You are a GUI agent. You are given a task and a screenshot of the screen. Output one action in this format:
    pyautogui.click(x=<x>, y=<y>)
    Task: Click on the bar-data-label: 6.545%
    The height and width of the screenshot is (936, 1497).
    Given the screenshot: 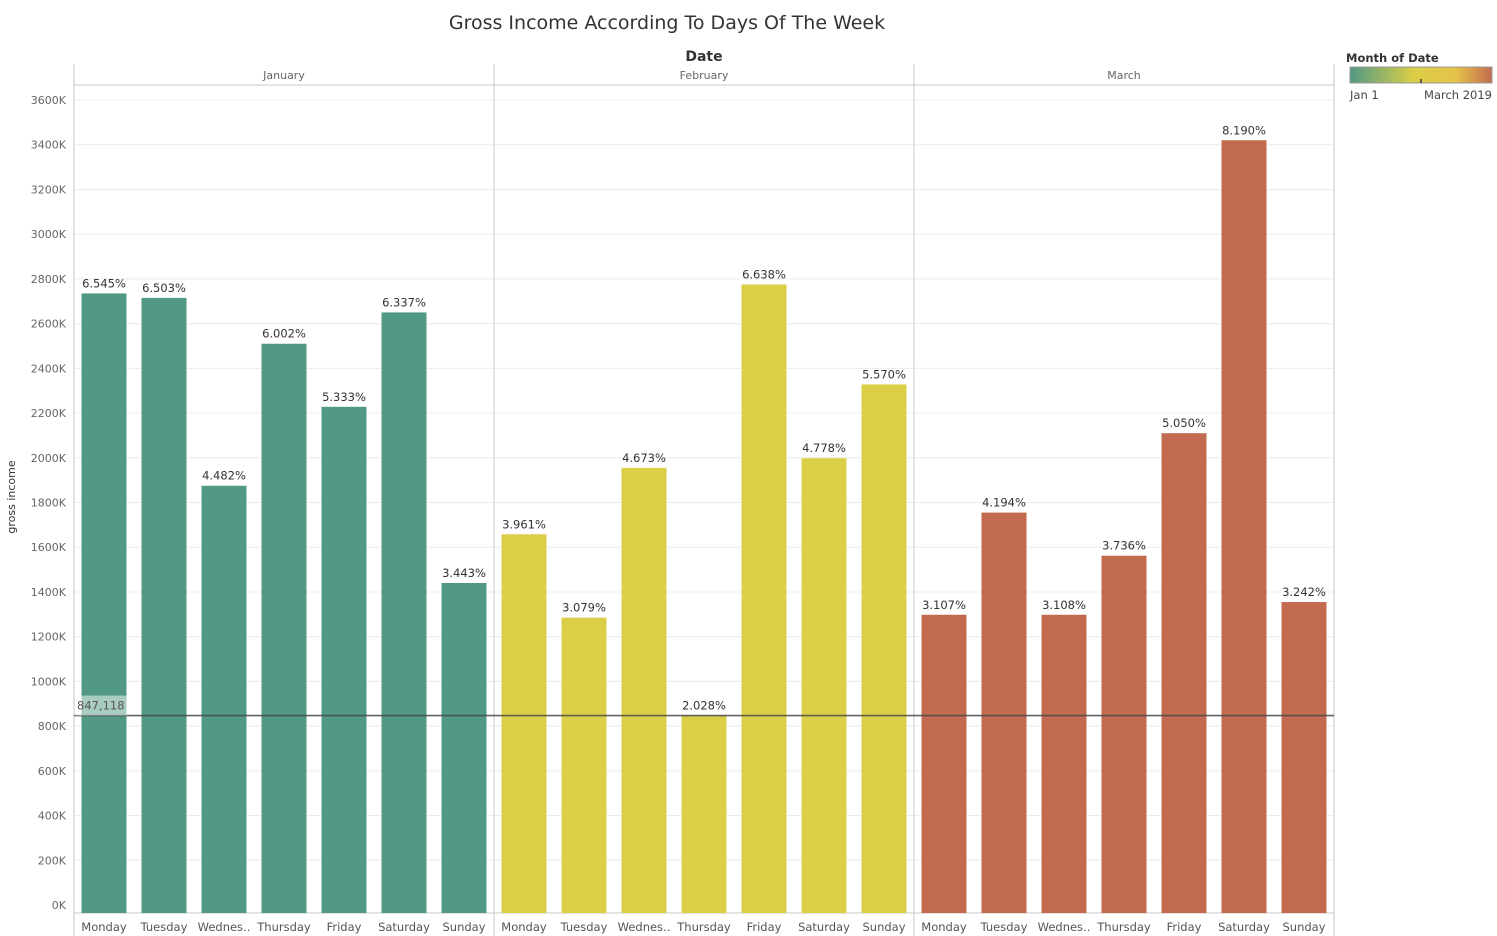 What is the action you would take?
    pyautogui.click(x=104, y=283)
    